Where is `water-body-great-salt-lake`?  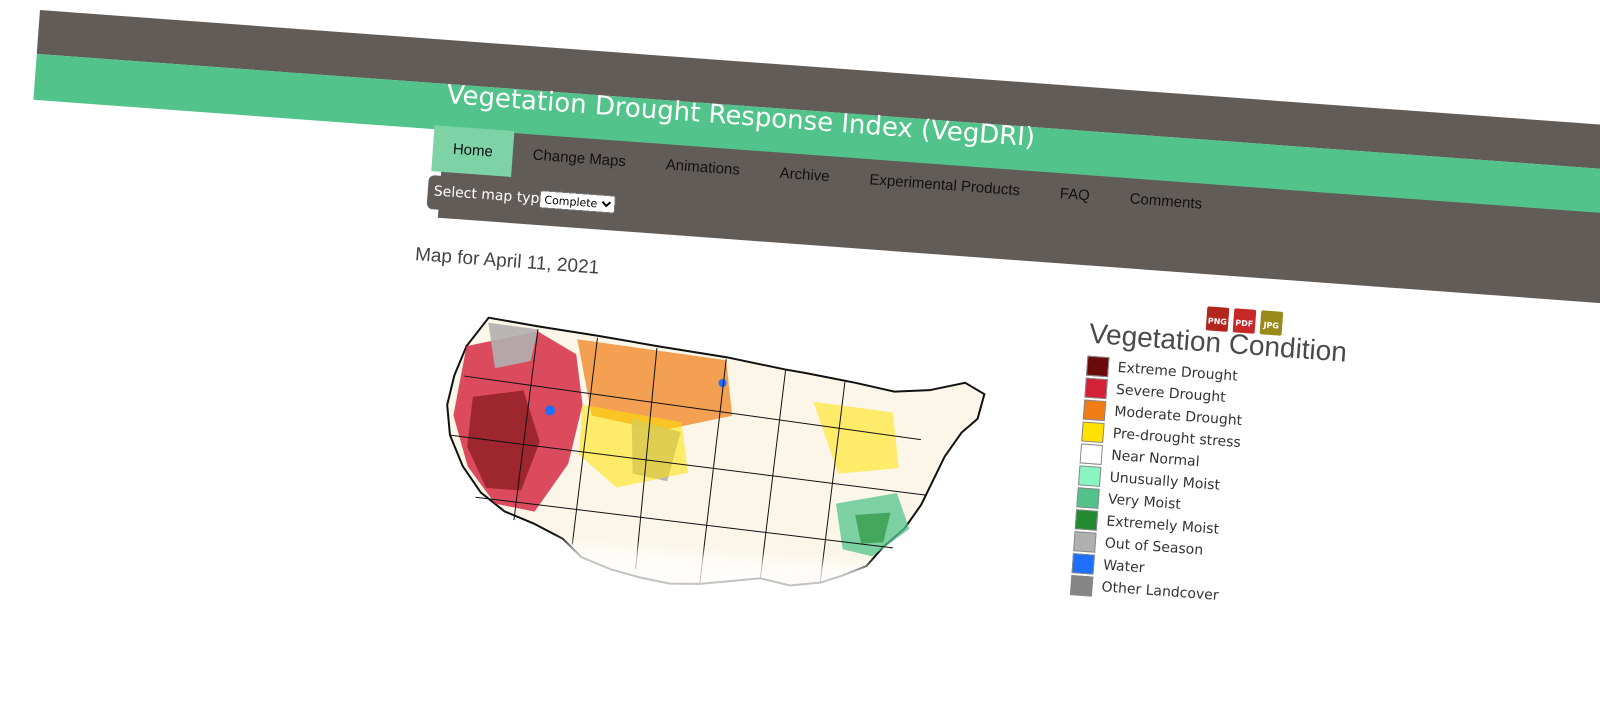
water-body-great-salt-lake is located at coordinates (550, 410).